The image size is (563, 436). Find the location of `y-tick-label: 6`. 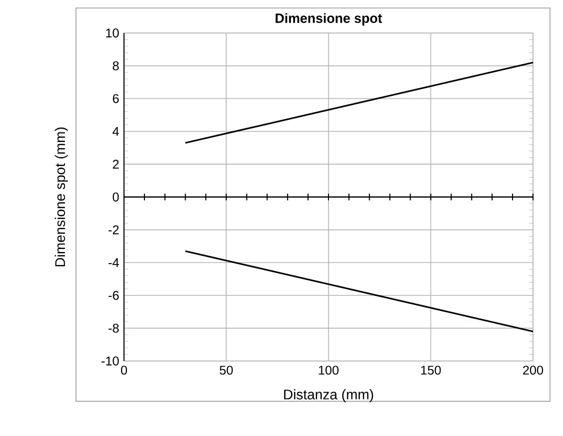

y-tick-label: 6 is located at coordinates (115, 99).